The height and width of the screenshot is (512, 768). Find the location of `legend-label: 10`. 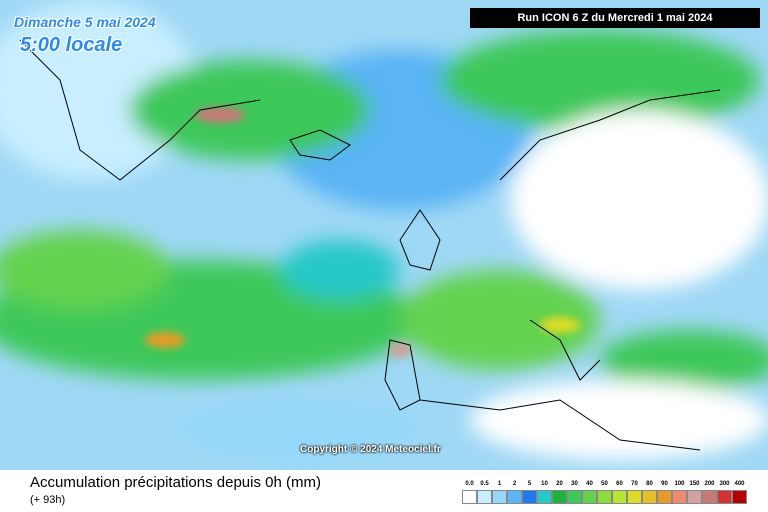

legend-label: 10 is located at coordinates (544, 484).